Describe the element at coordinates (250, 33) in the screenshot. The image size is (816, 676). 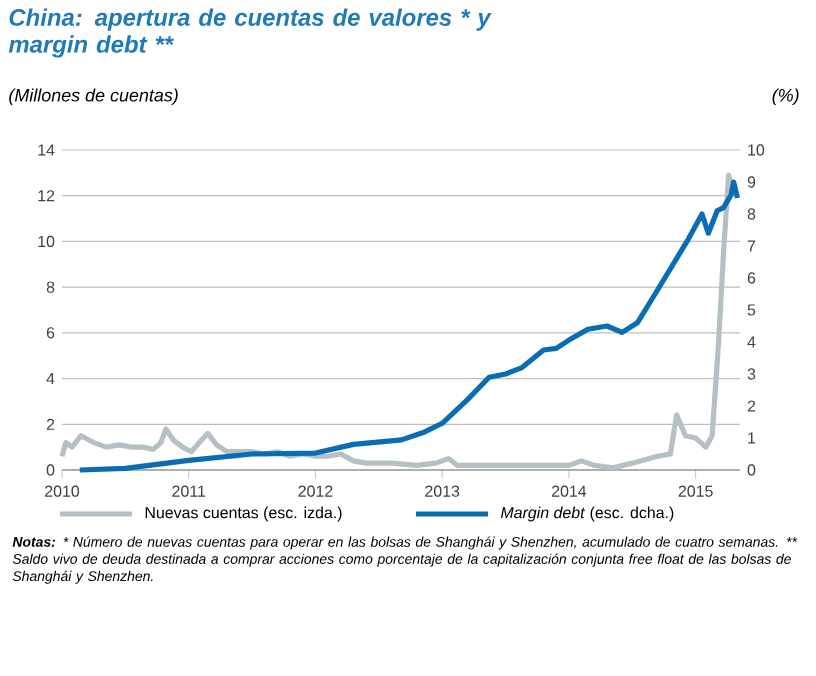
I see `chart-title: China: apertura de cuentas de valores * y margin debt **` at that location.